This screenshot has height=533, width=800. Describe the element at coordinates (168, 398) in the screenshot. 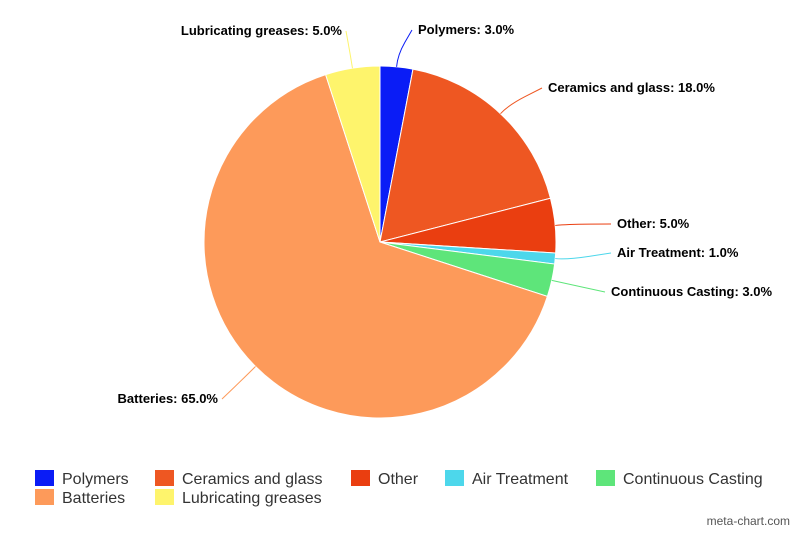

I see `slice-label-batteries: Batteries: 65.0%` at that location.